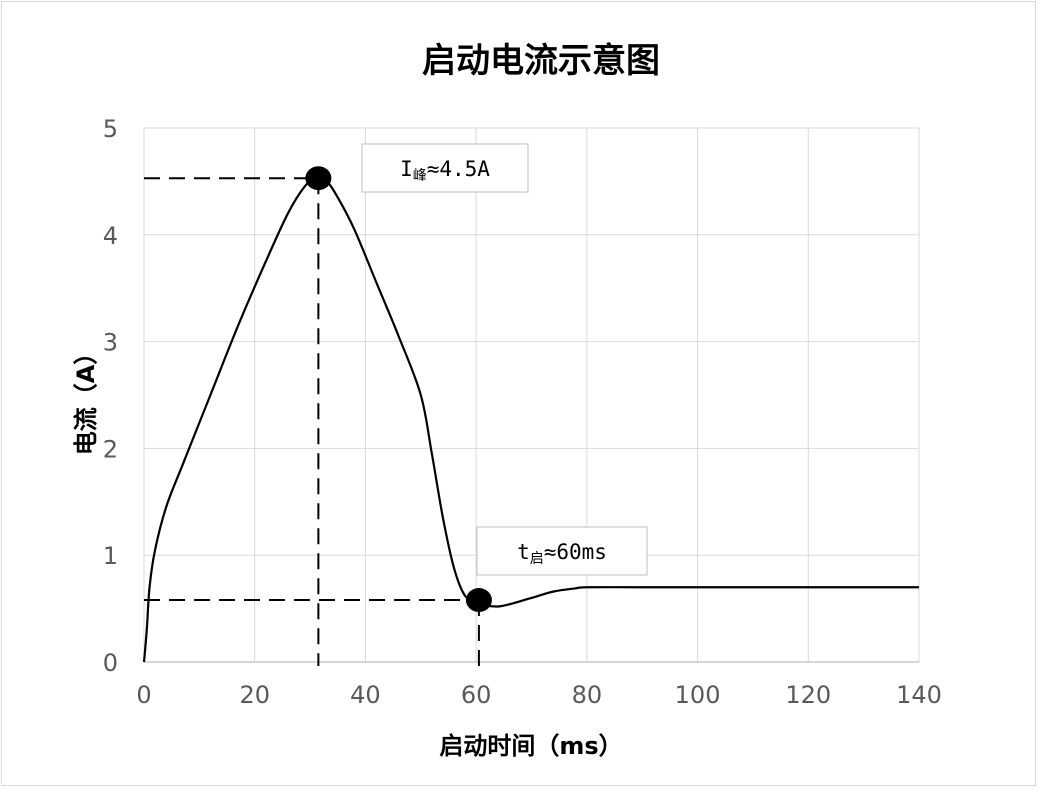  Describe the element at coordinates (86, 398) in the screenshot. I see `y-axis-title: 电流（A）` at that location.